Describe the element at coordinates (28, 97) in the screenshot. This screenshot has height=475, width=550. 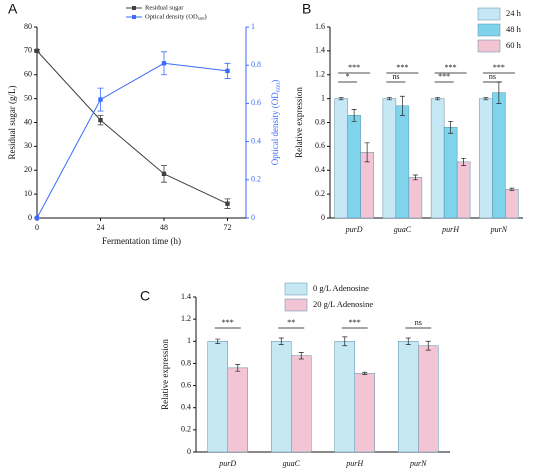
I see `y-tick-label: 50` at that location.